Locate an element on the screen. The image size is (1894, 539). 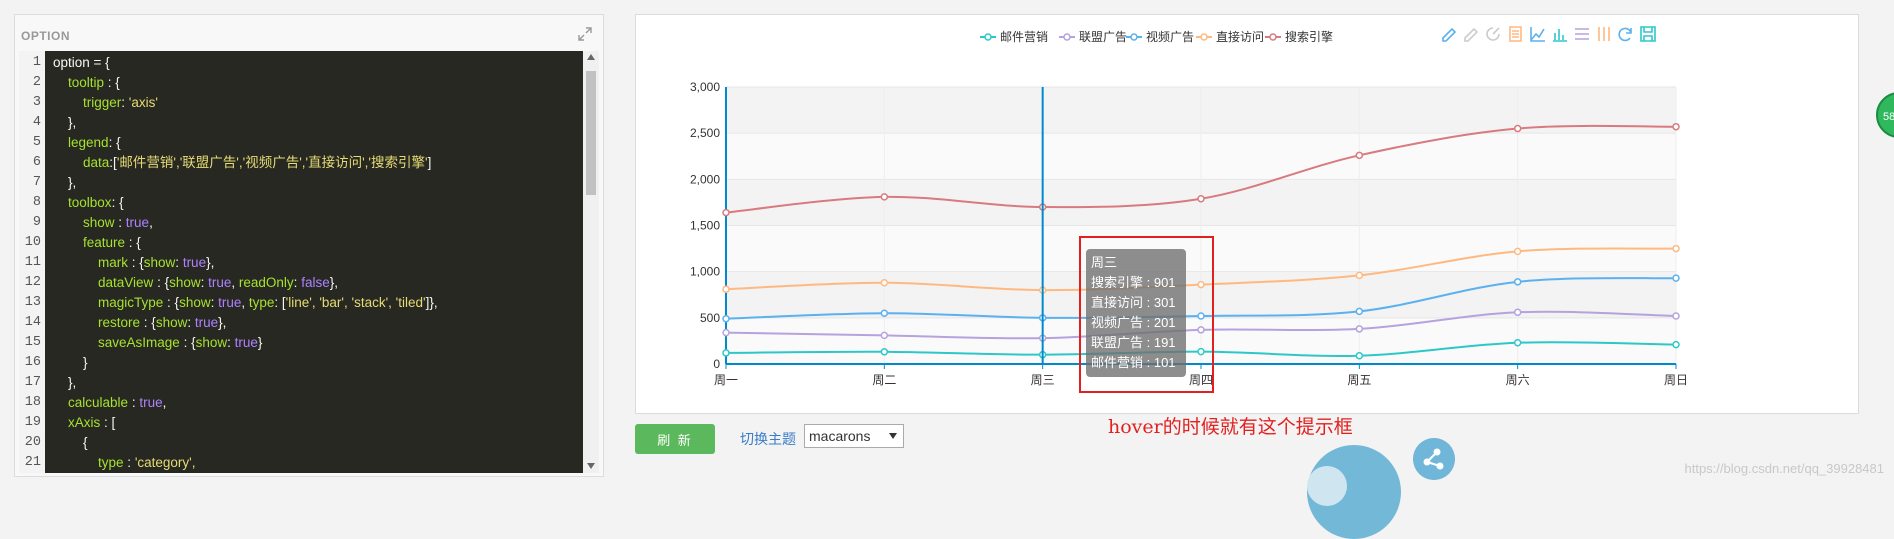
line-number: 2 is located at coordinates (36, 82).